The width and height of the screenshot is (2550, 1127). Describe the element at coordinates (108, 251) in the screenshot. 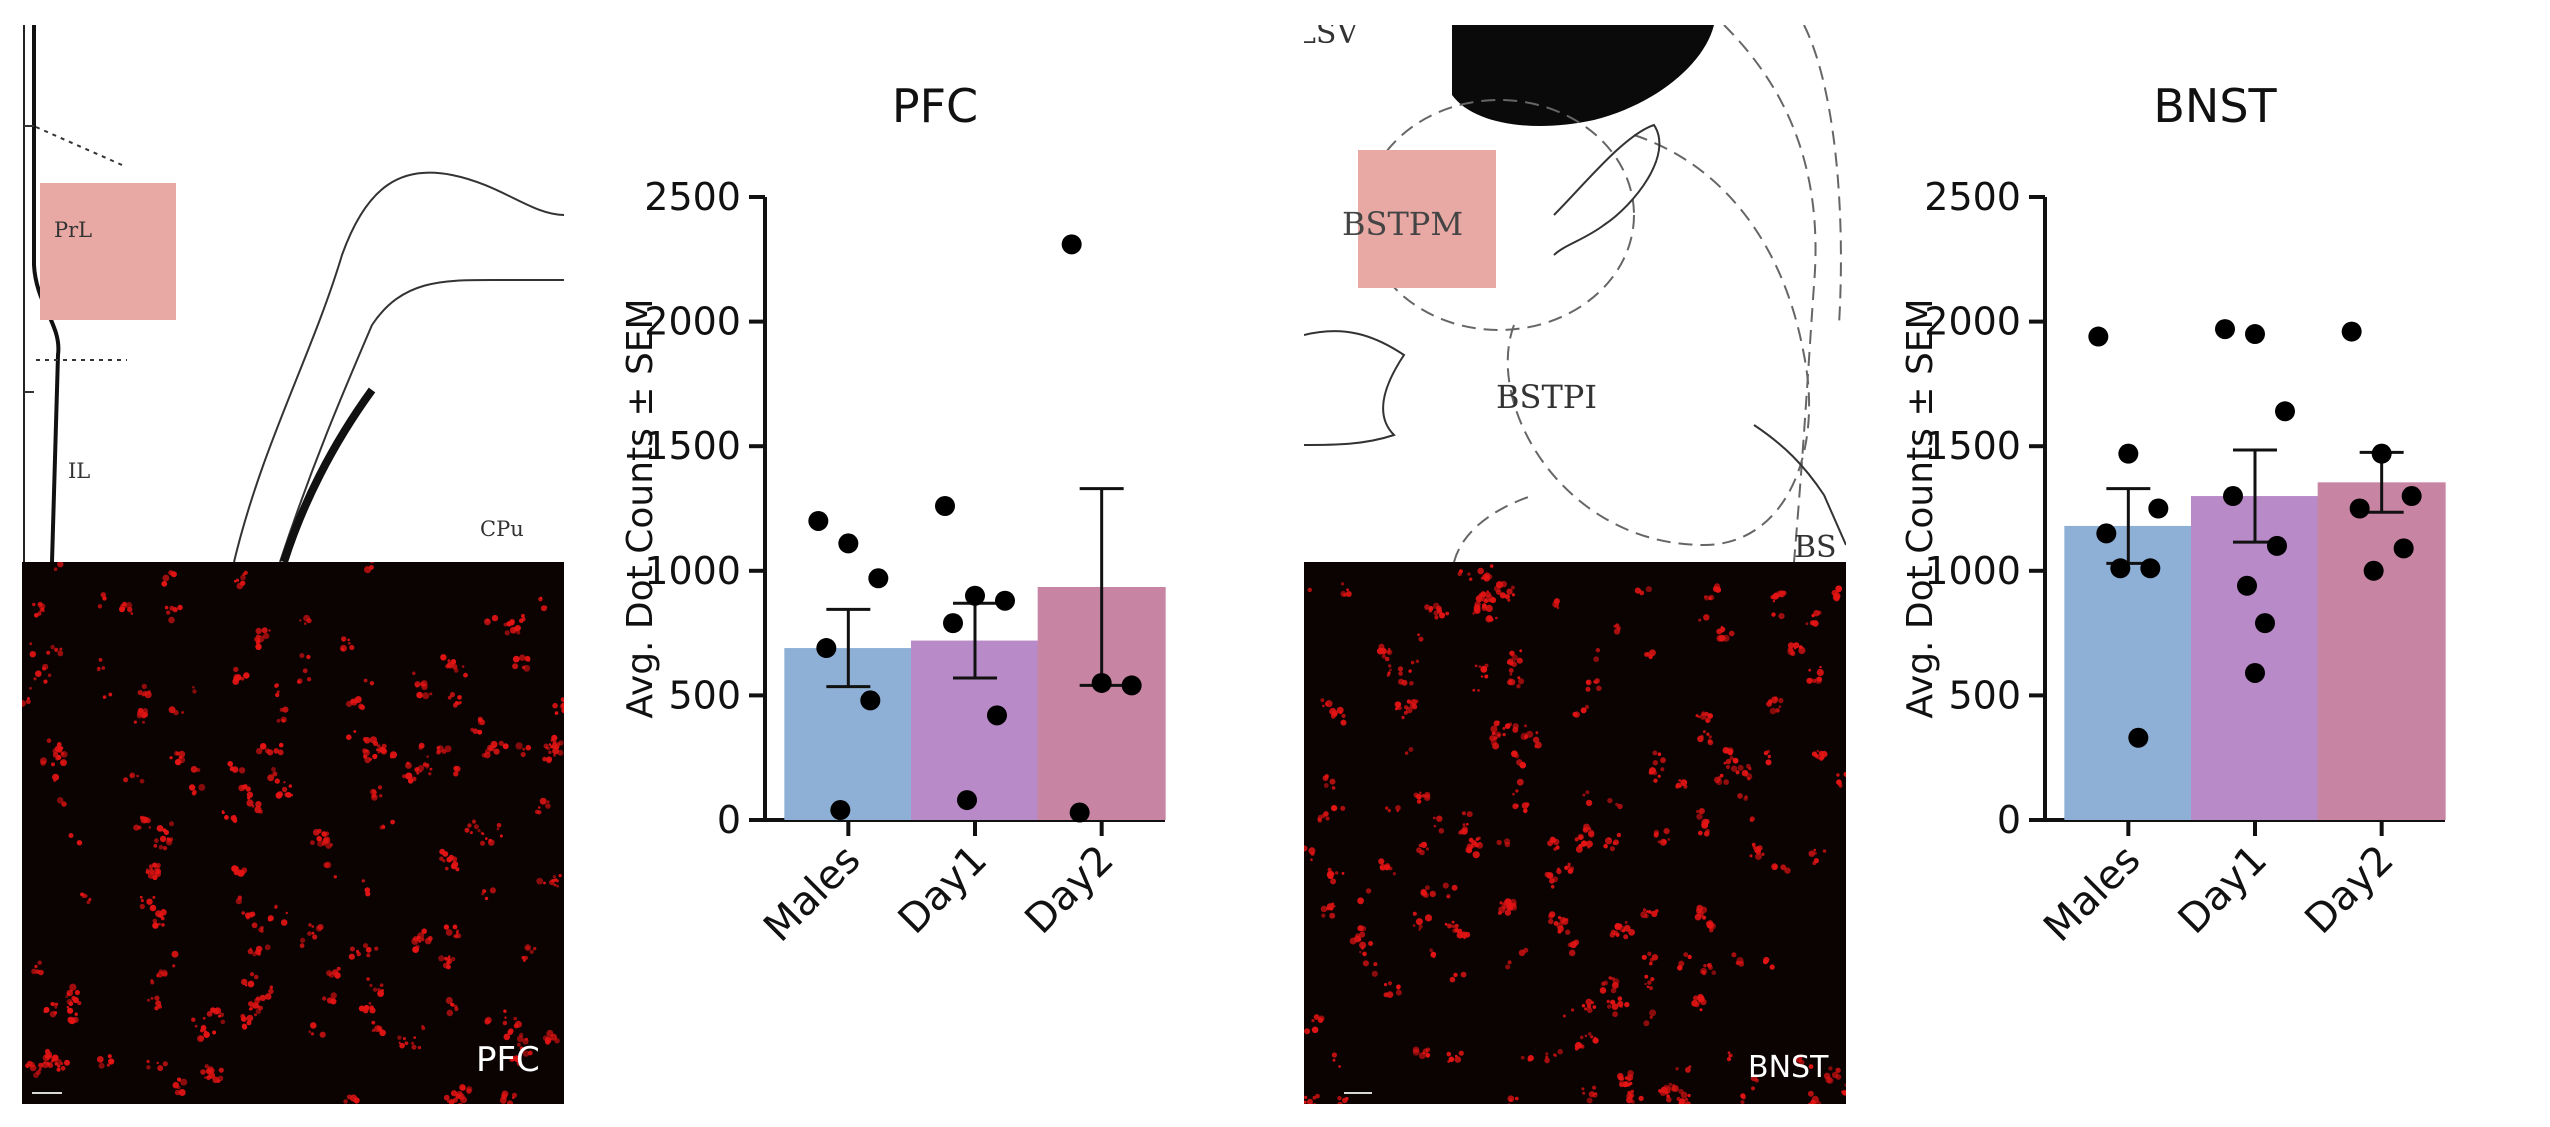

I see `prl-highlight-region` at that location.